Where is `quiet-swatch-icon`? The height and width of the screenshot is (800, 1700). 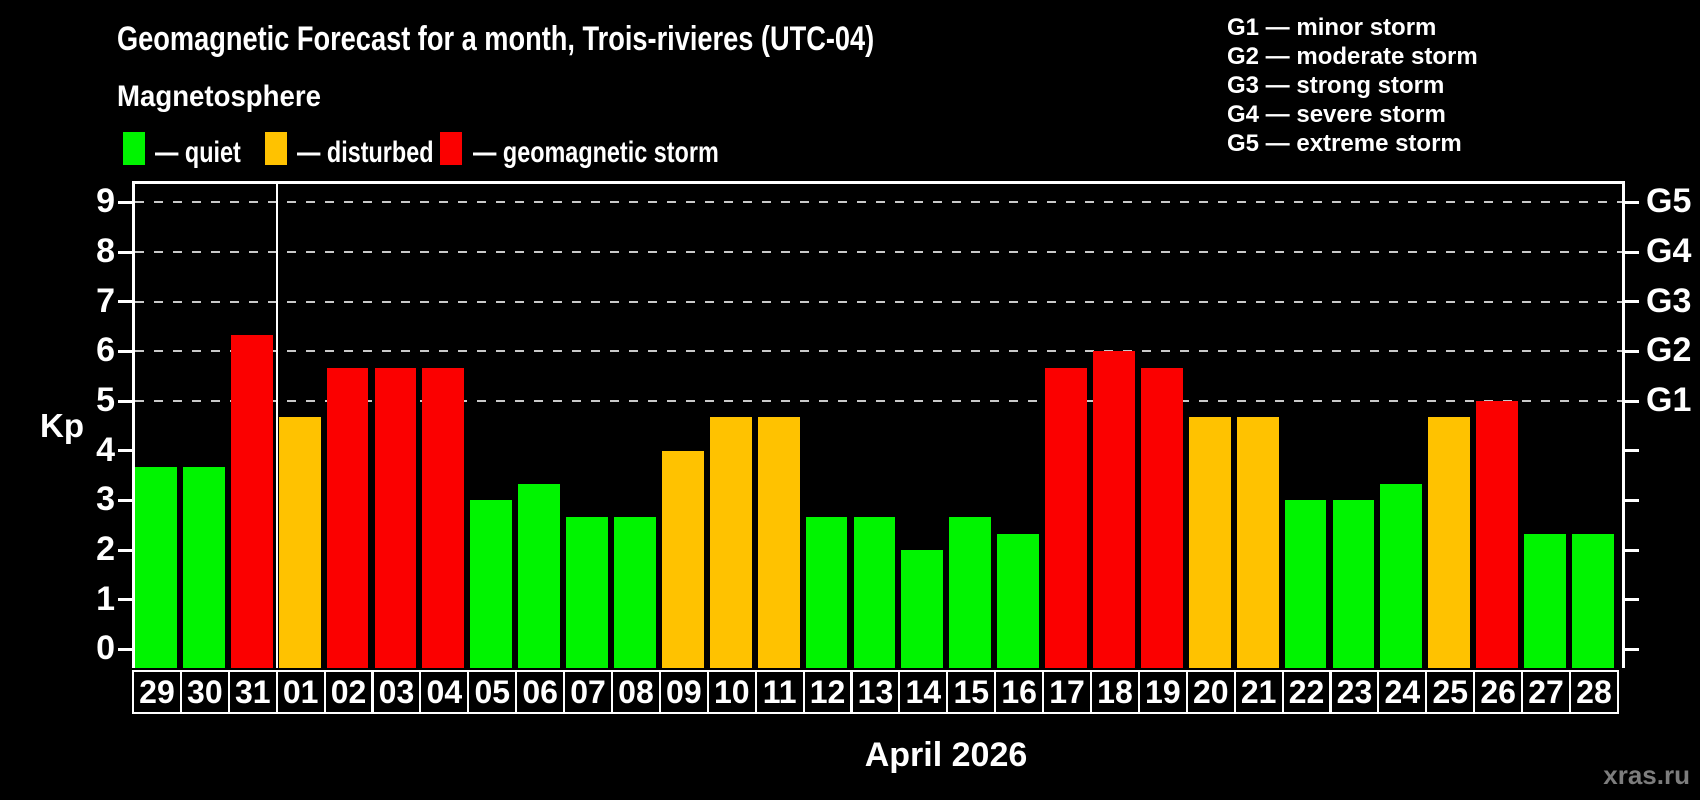 quiet-swatch-icon is located at coordinates (134, 148).